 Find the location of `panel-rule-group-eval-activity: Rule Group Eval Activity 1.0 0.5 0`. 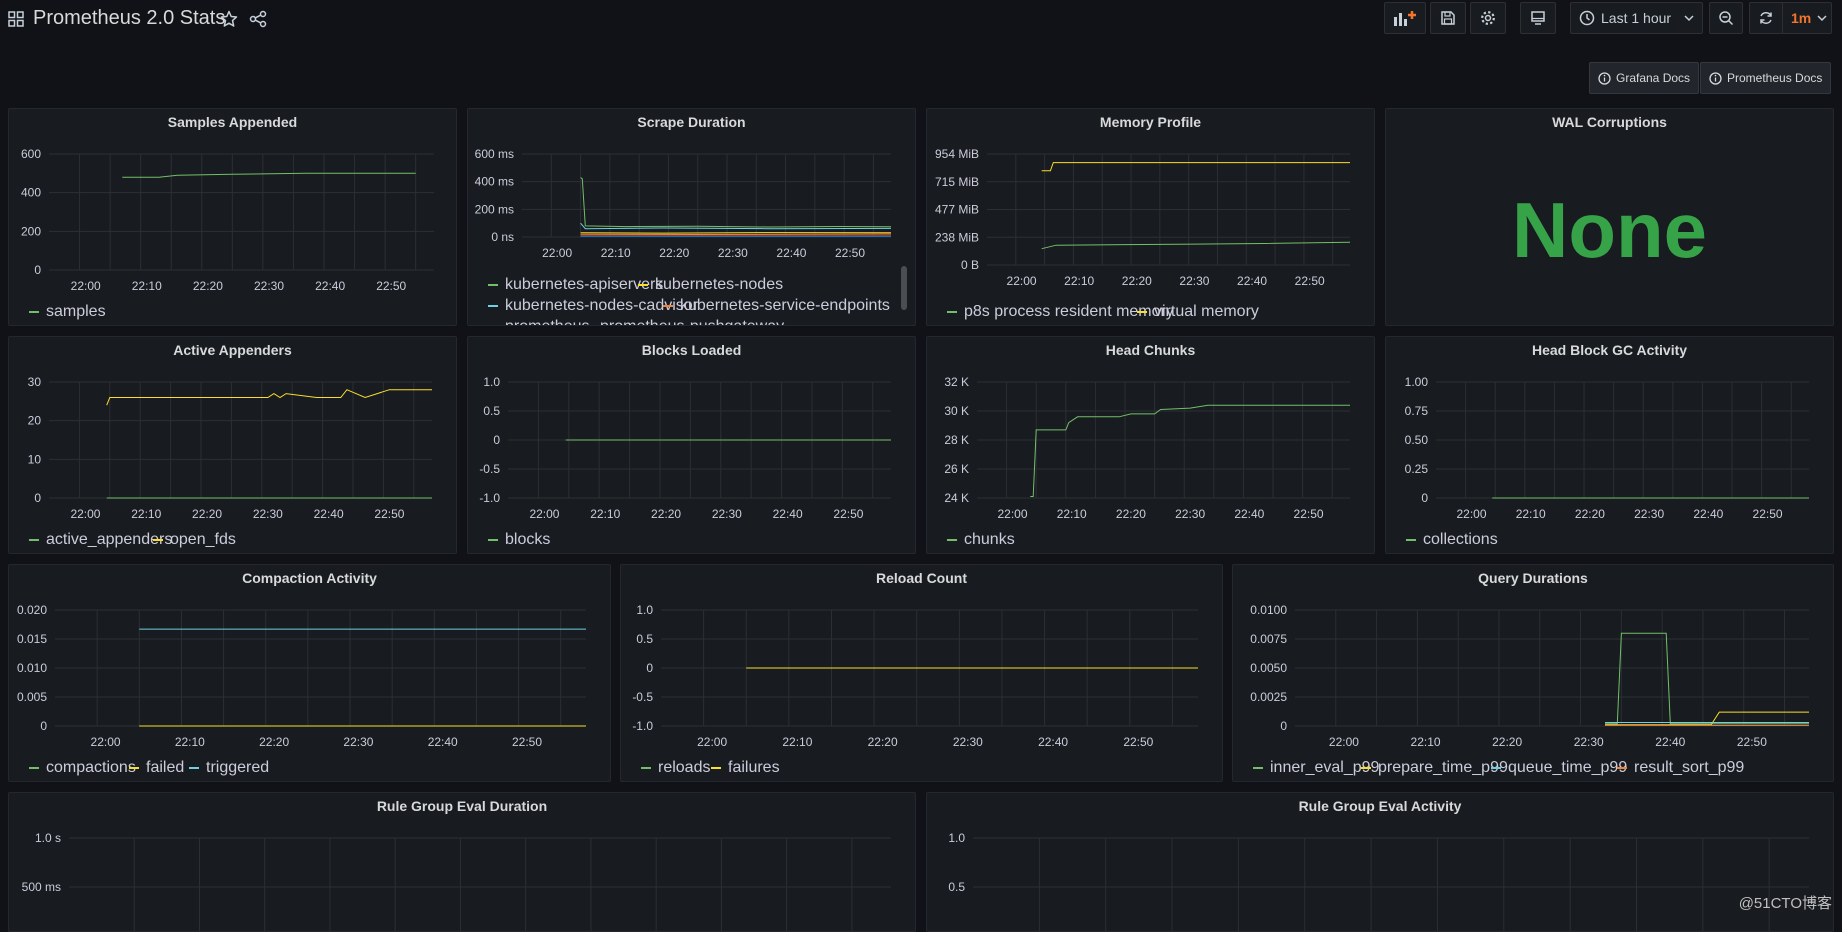

panel-rule-group-eval-activity: Rule Group Eval Activity 1.0 0.5 0 is located at coordinates (1380, 862).